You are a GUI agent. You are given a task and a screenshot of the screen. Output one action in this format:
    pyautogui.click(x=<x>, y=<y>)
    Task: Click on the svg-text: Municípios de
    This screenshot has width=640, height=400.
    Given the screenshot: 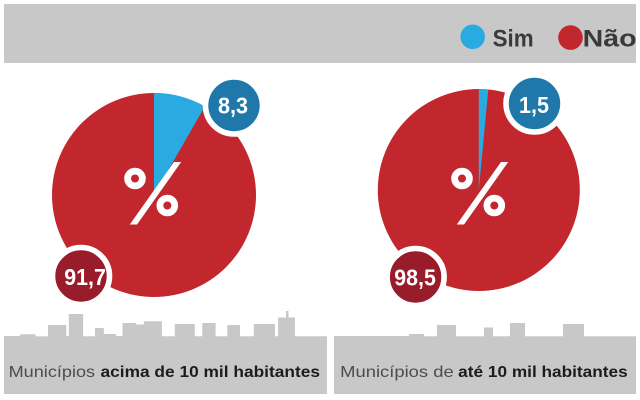 What is the action you would take?
    pyautogui.click(x=397, y=372)
    